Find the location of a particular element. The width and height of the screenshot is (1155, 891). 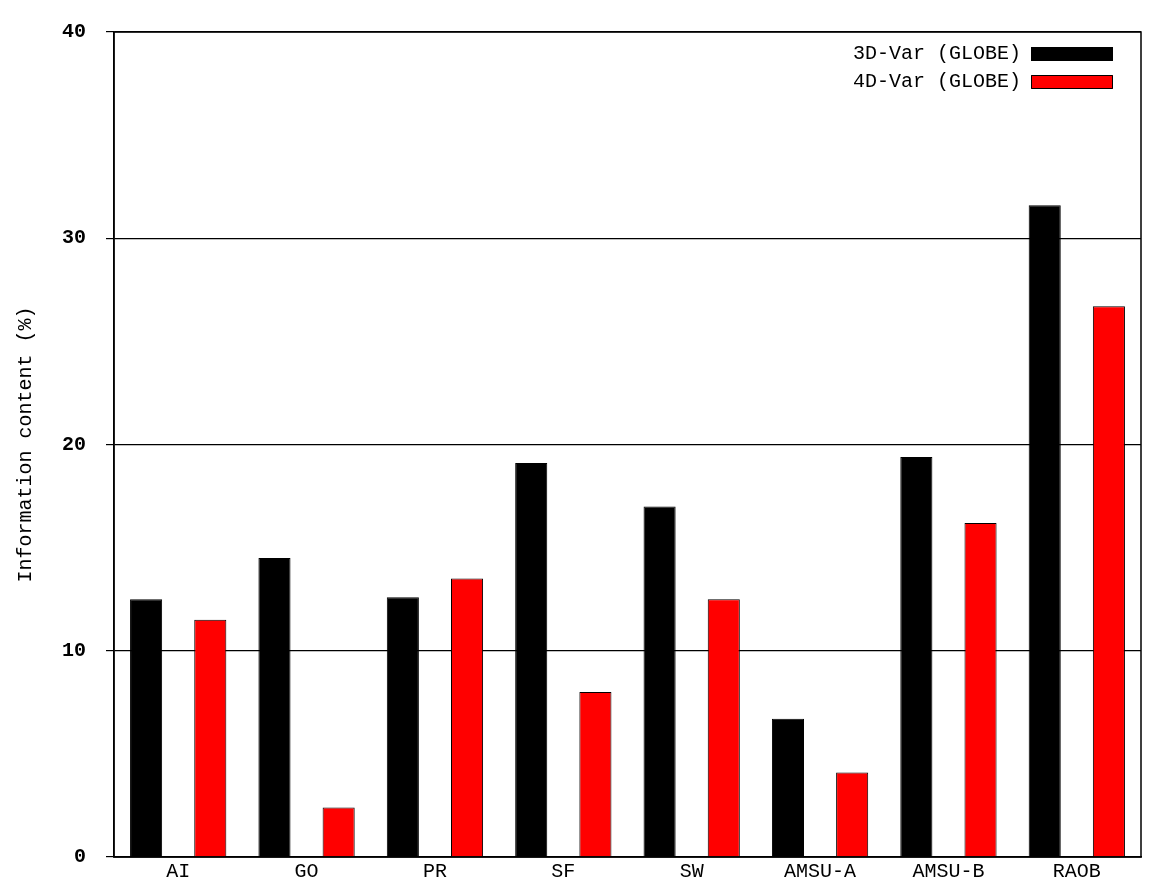

y-axis-title: Information content (%) is located at coordinates (26, 444).